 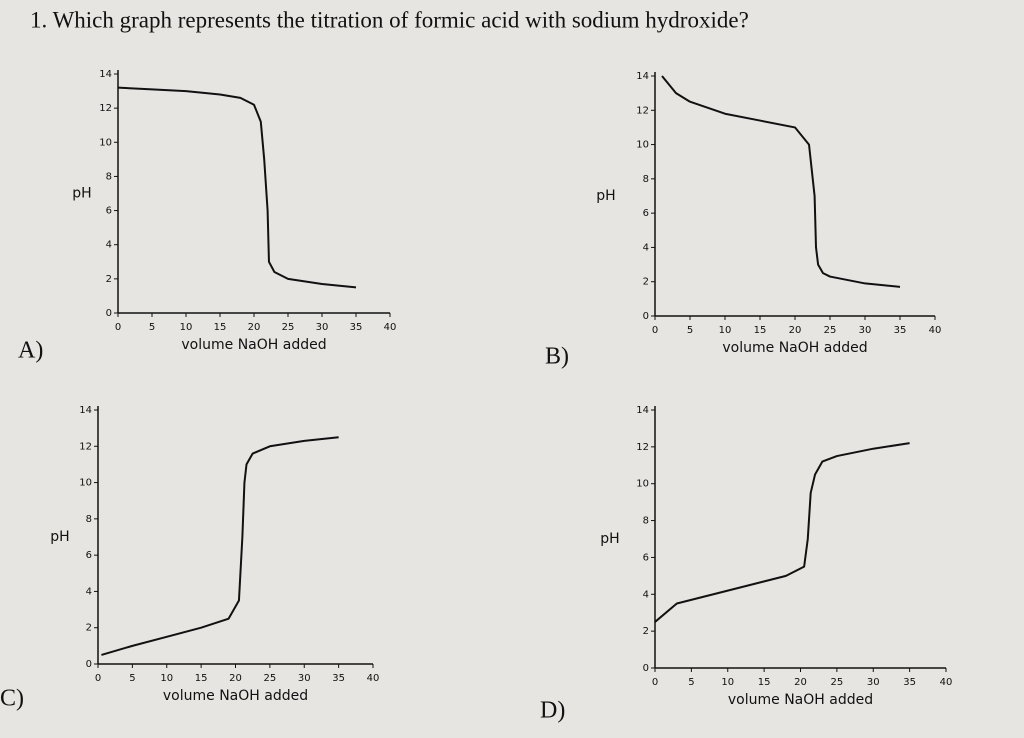 I want to click on option-label: A), so click(x=30, y=351).